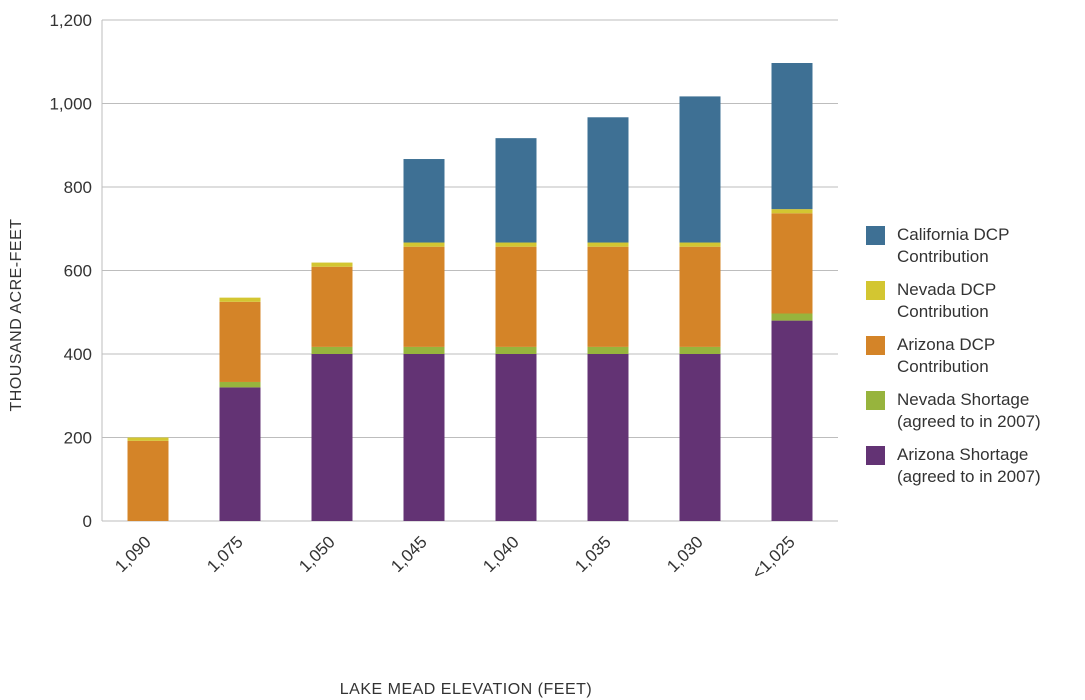 Image resolution: width=1085 pixels, height=700 pixels. I want to click on legend-swatch-california, so click(875, 235).